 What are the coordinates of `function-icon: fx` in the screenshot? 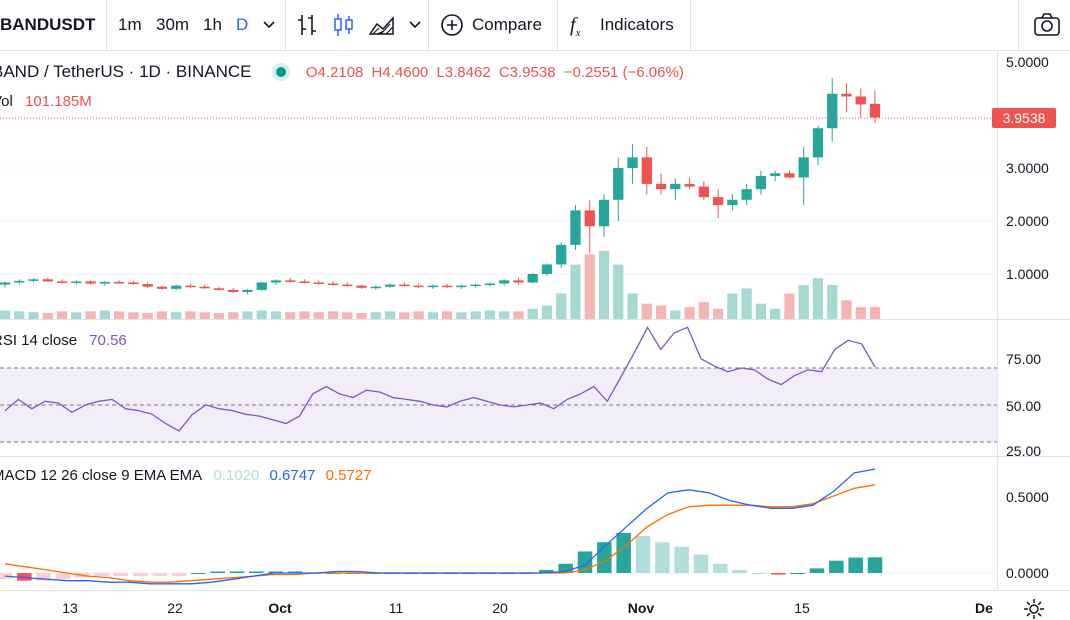 It's located at (575, 26).